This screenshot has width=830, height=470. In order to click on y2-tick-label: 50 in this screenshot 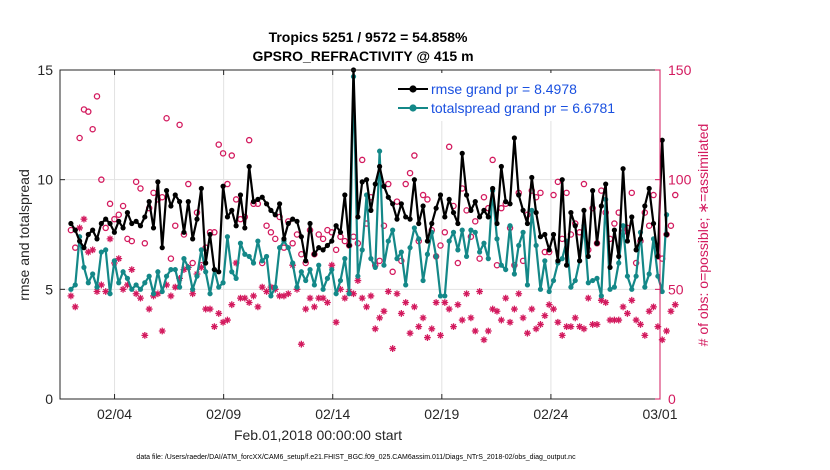, I will do `click(676, 289)`.